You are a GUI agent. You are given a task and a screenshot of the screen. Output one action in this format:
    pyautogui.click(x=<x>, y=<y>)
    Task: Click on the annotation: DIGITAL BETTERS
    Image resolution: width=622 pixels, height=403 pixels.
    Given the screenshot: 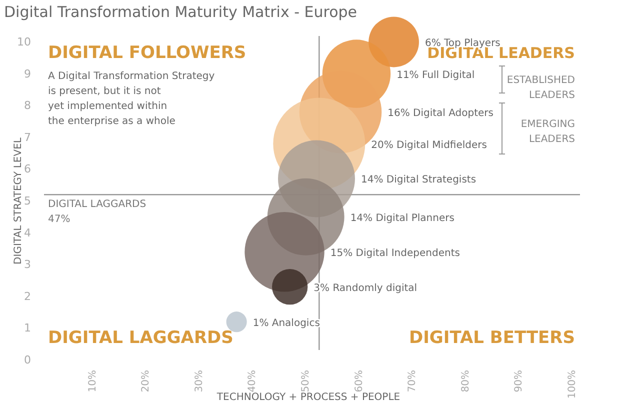 What is the action you would take?
    pyautogui.click(x=492, y=338)
    